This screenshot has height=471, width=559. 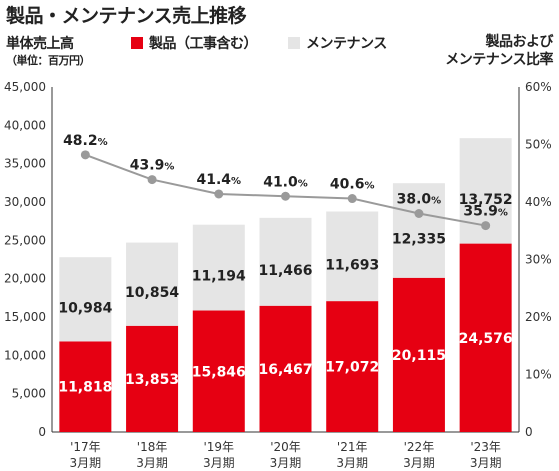 I want to click on y-left-tick-label: 45,000, so click(x=25, y=87).